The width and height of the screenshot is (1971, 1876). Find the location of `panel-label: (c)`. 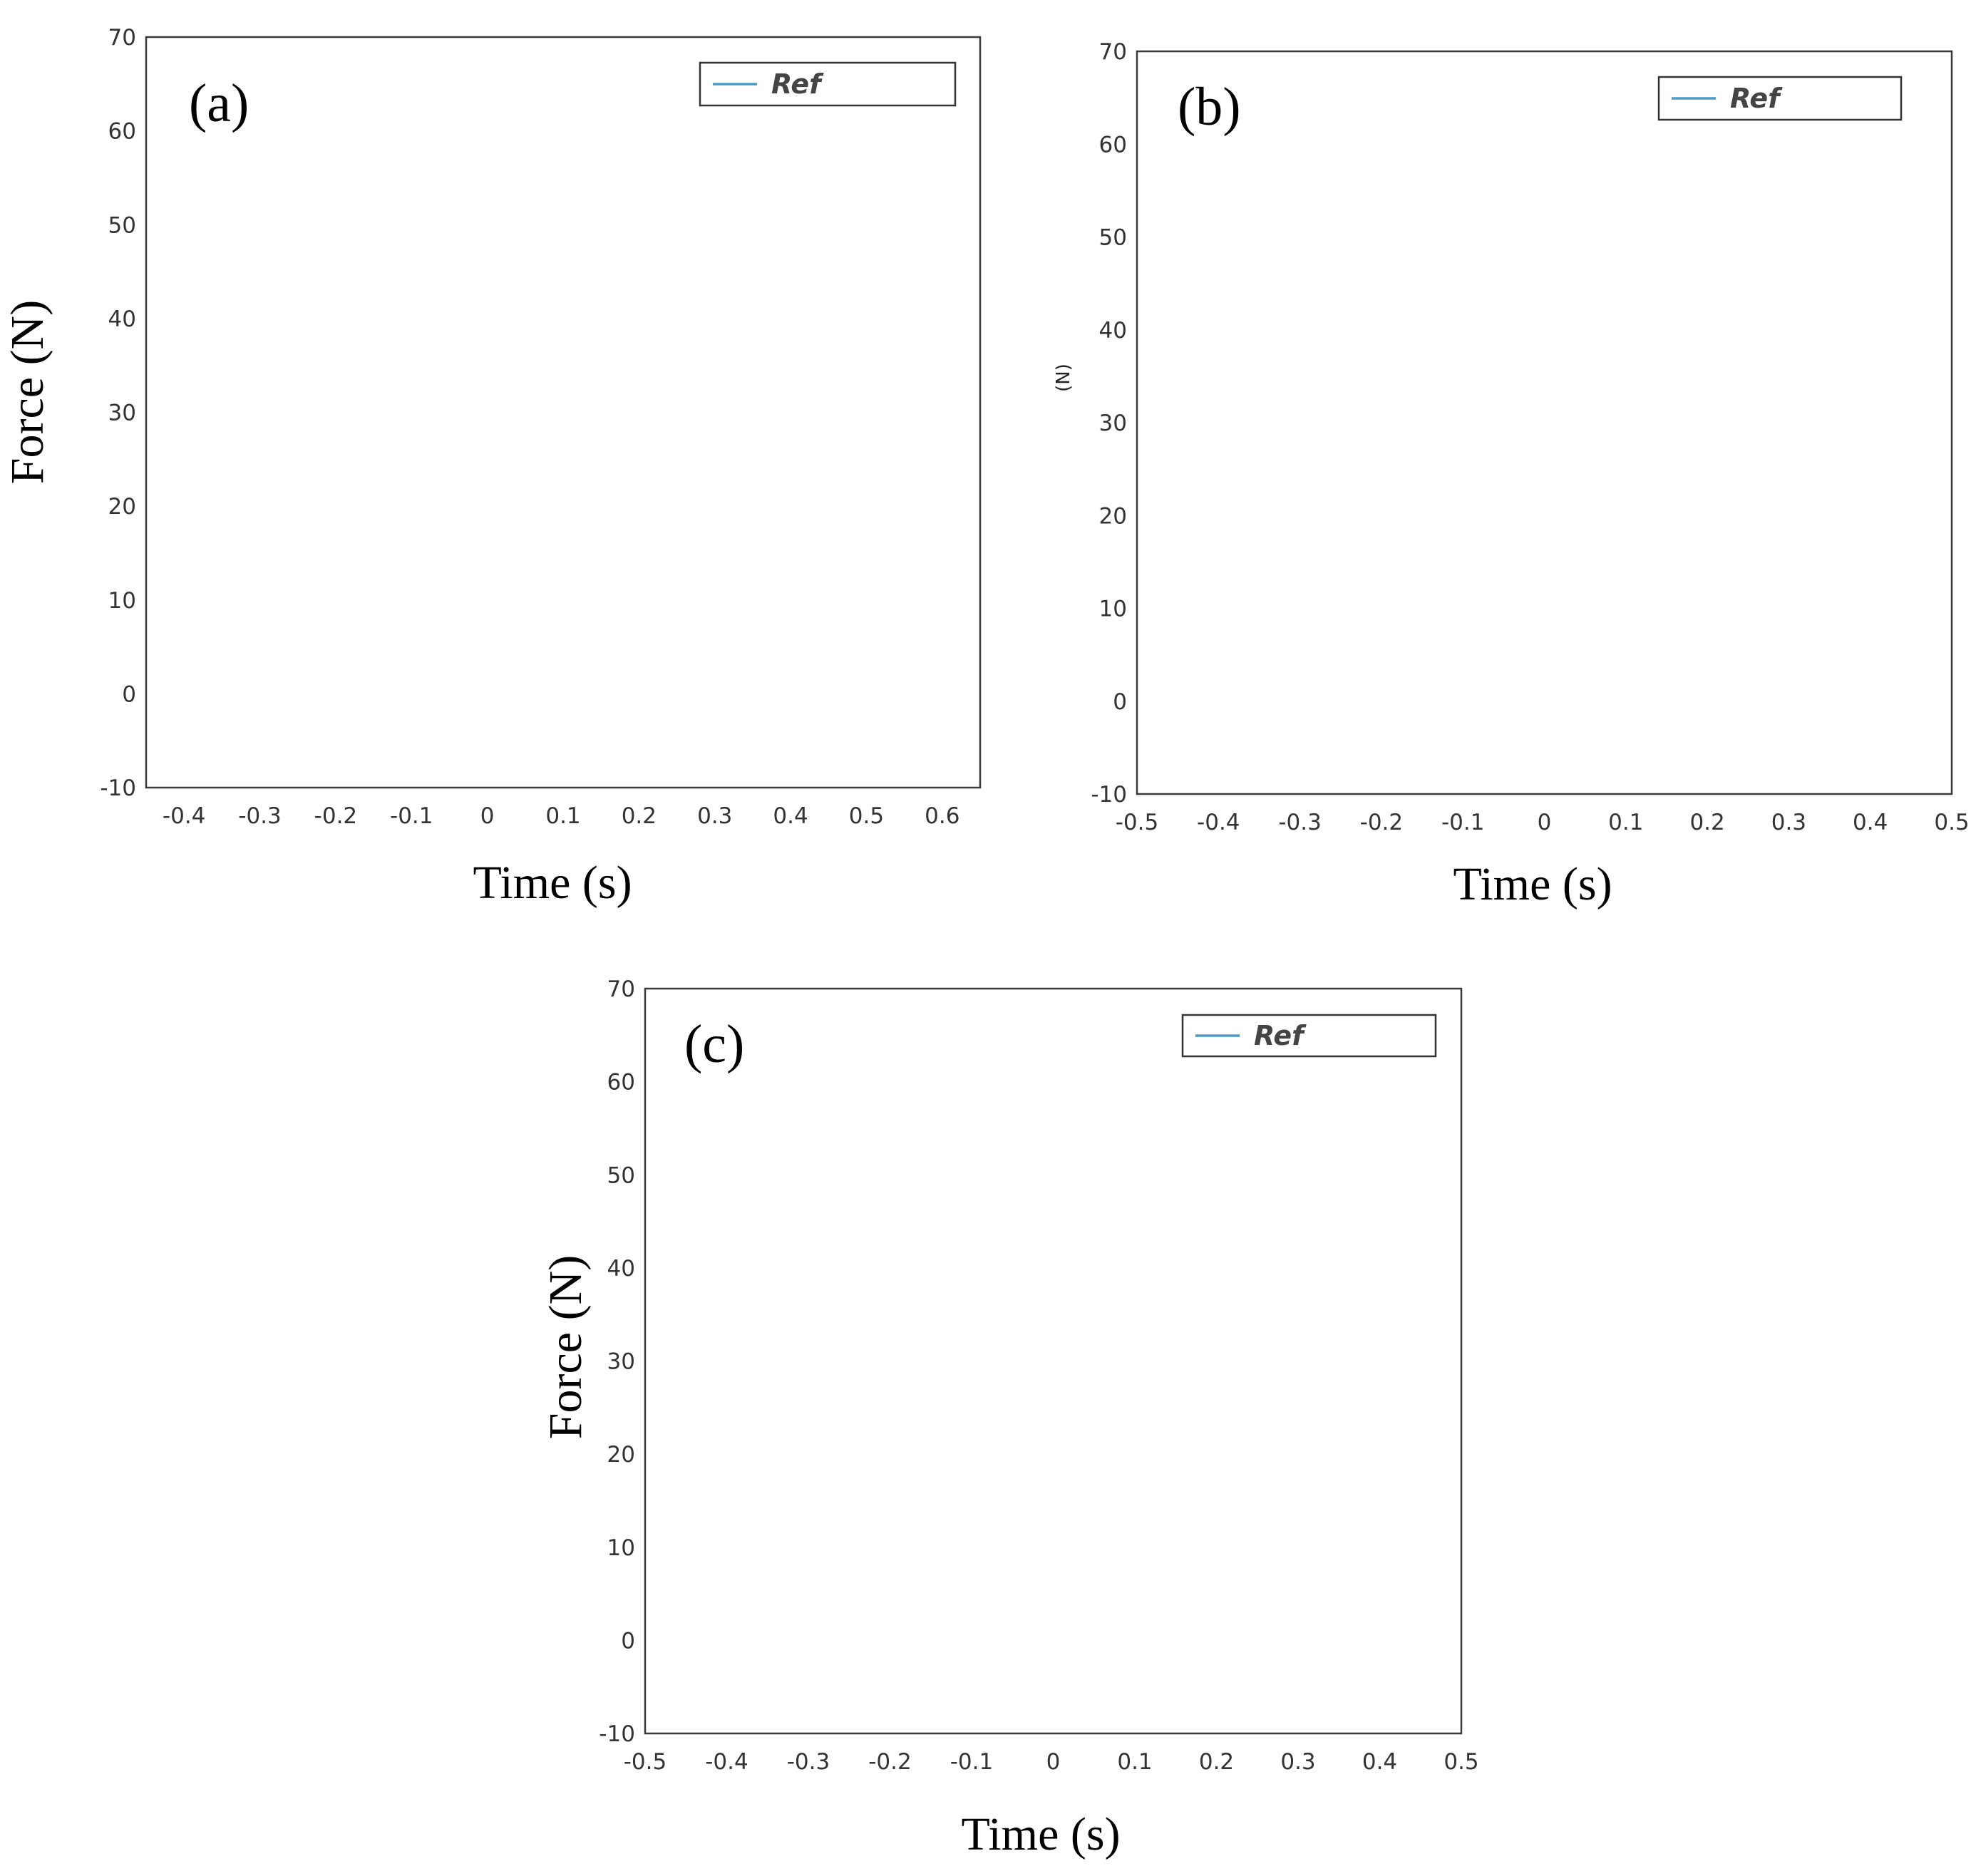

panel-label: (c) is located at coordinates (714, 1044).